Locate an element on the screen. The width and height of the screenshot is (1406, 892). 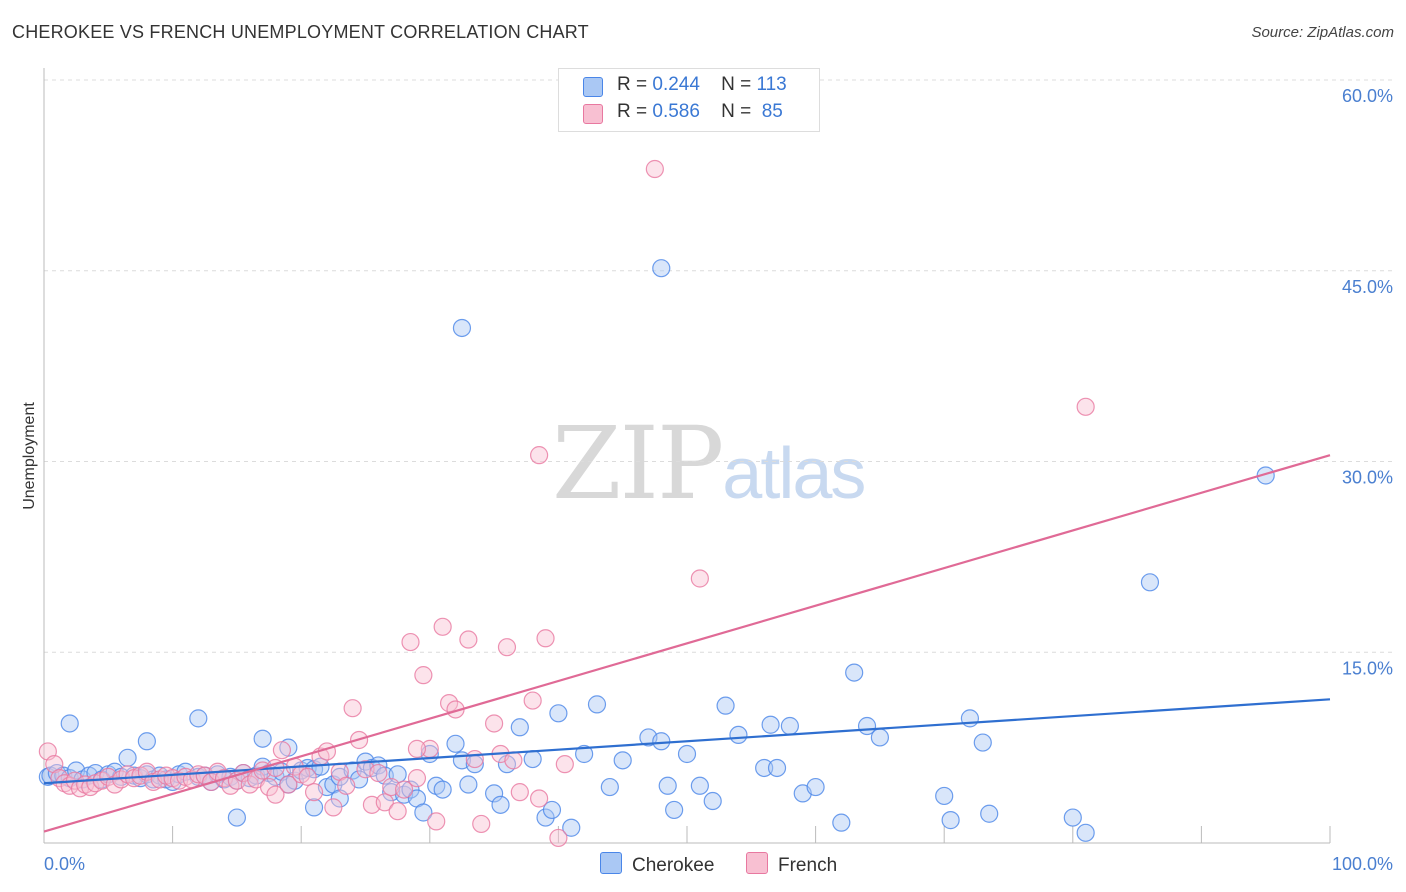
y-tick-label: 60.0% is located at coordinates (1367, 96).